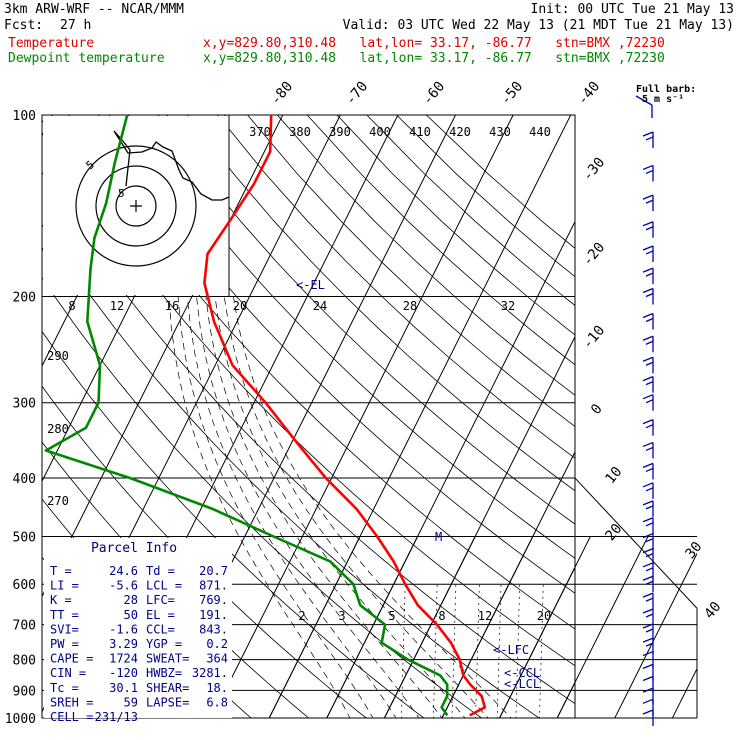 This screenshot has height=740, width=740. Describe the element at coordinates (164, 673) in the screenshot. I see `svg-text: HWBZ=` at that location.